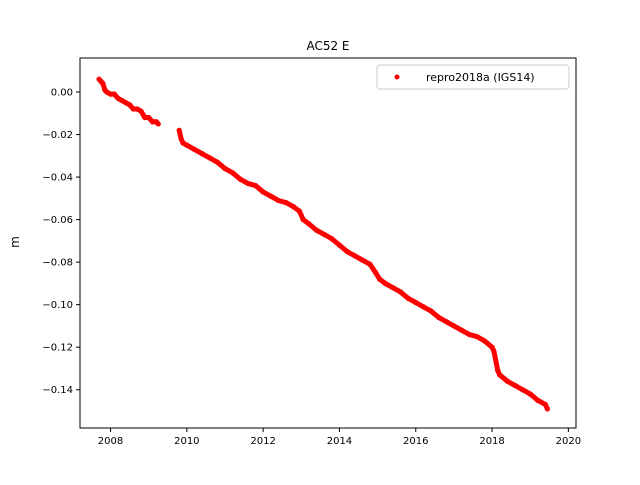 The height and width of the screenshot is (485, 640). I want to click on x-tick-label: 2020, so click(568, 441).